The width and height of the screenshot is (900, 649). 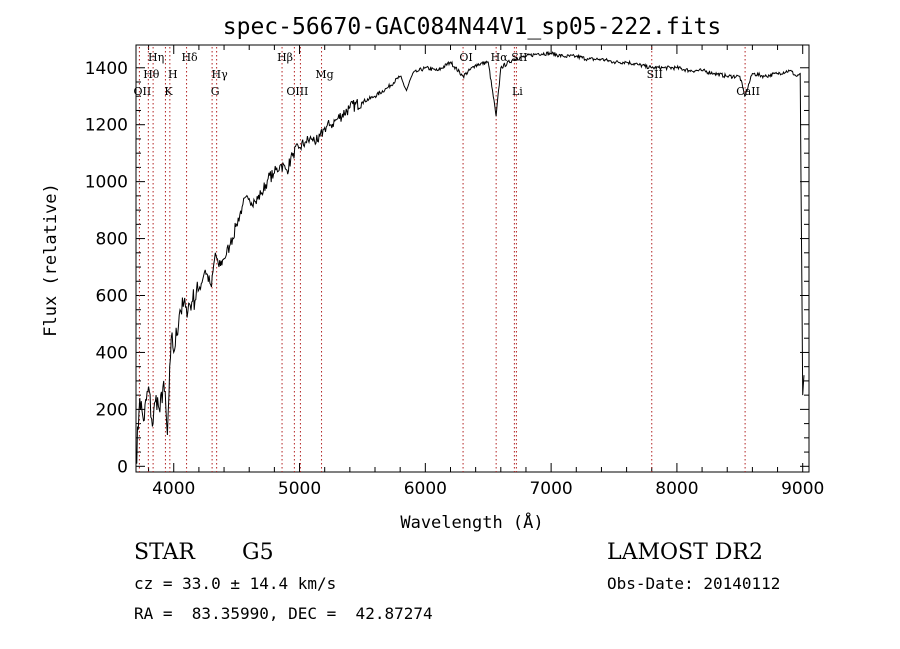 What do you see at coordinates (215, 91) in the screenshot?
I see `line-label-G: G` at bounding box center [215, 91].